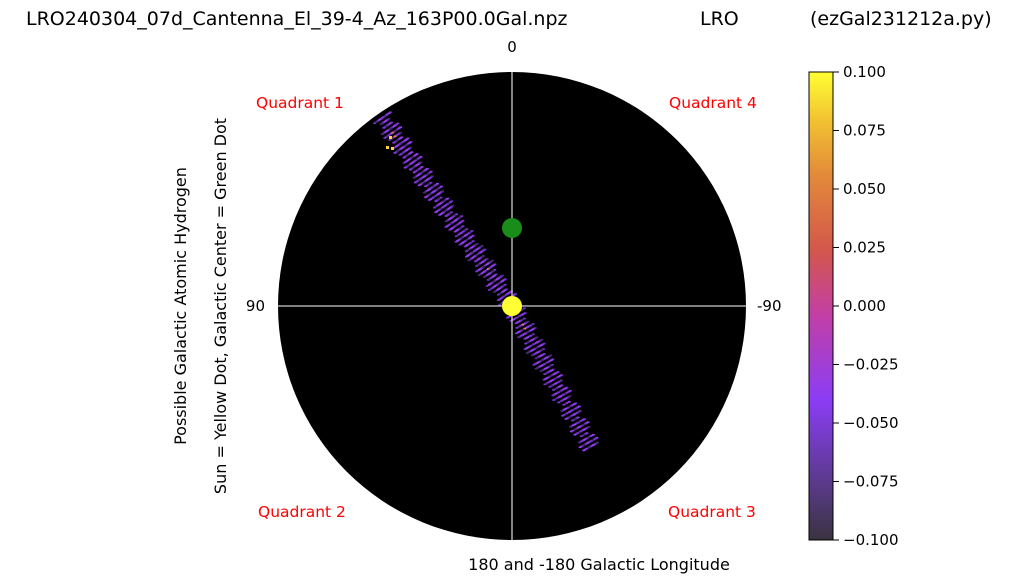 The height and width of the screenshot is (586, 1024). What do you see at coordinates (821, 306) in the screenshot?
I see `colorbar` at bounding box center [821, 306].